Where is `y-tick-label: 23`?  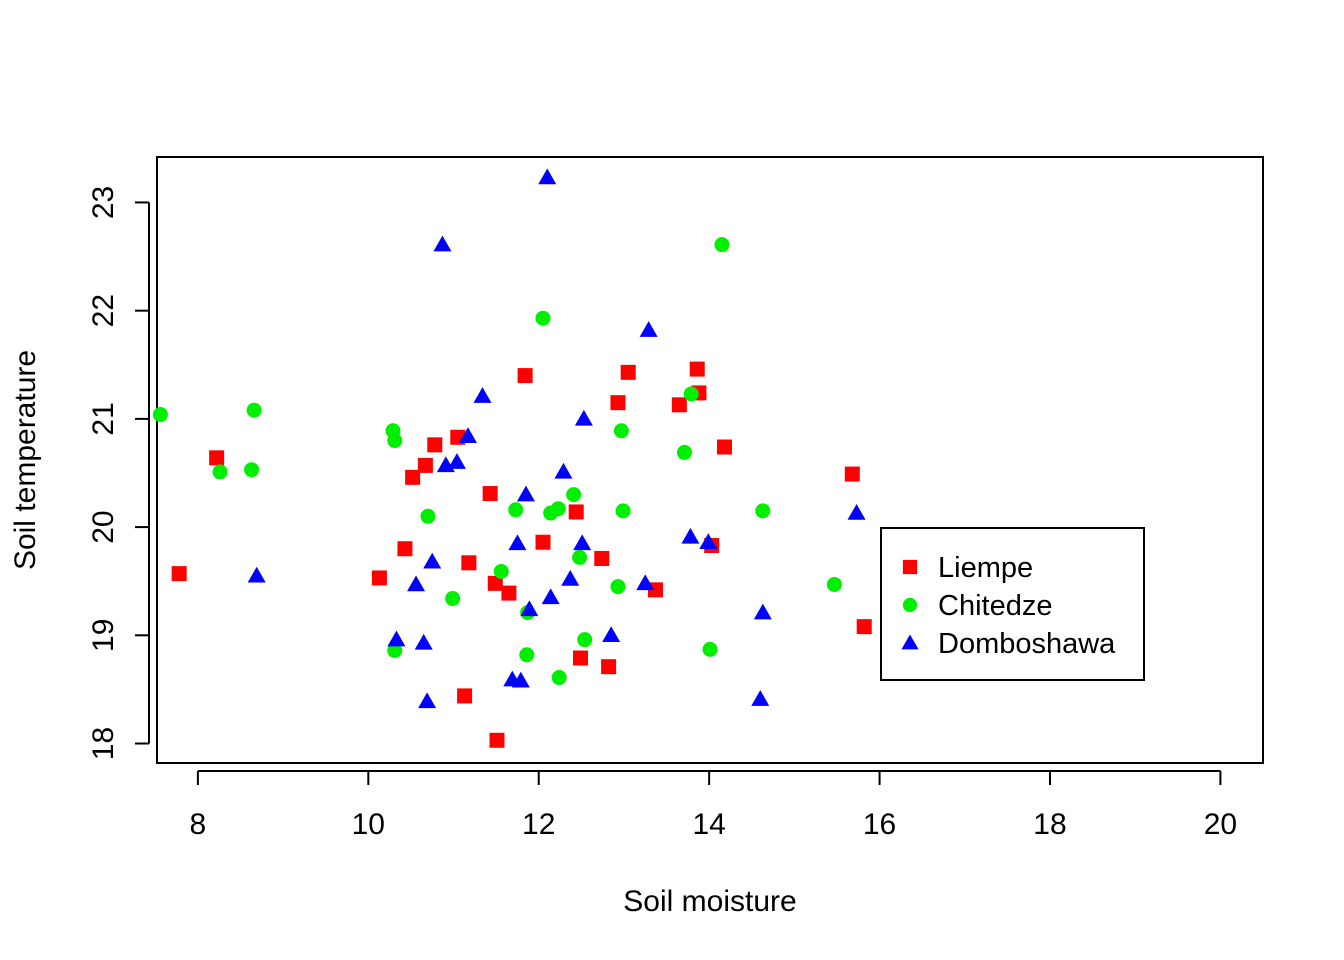 y-tick-label: 23 is located at coordinates (103, 202).